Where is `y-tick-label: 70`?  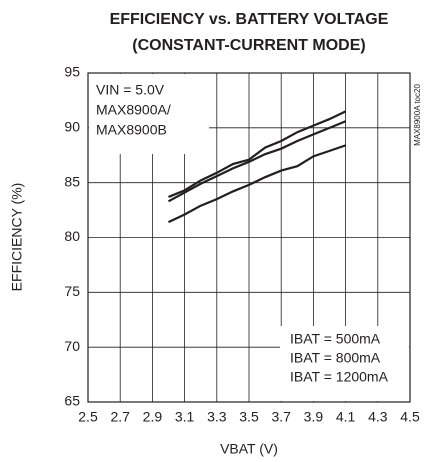 y-tick-label: 70 is located at coordinates (72, 346).